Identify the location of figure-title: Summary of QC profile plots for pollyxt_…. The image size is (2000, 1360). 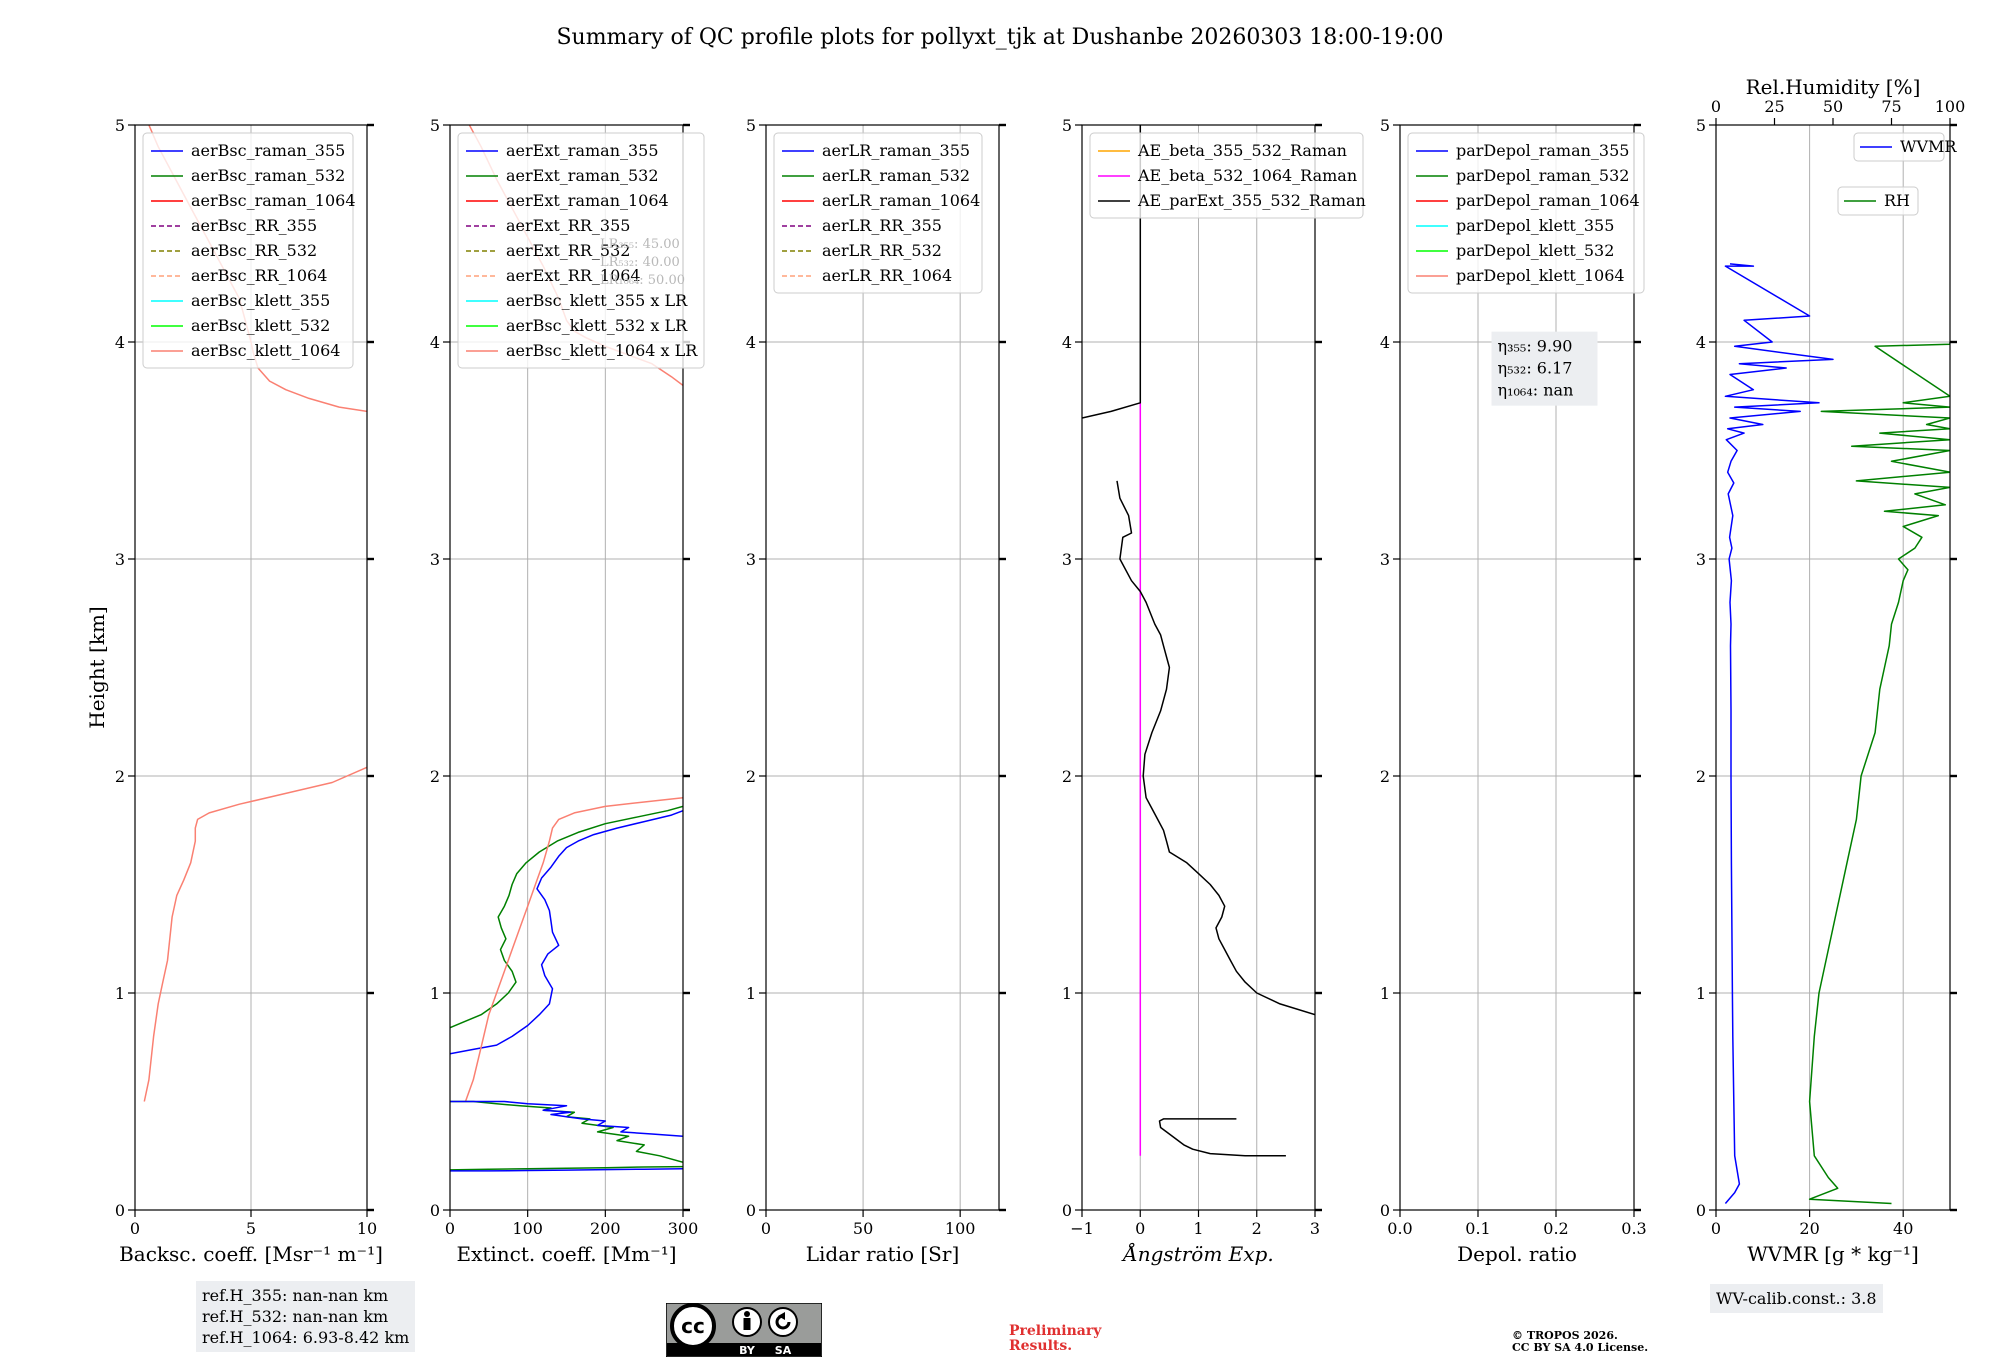
(999, 37).